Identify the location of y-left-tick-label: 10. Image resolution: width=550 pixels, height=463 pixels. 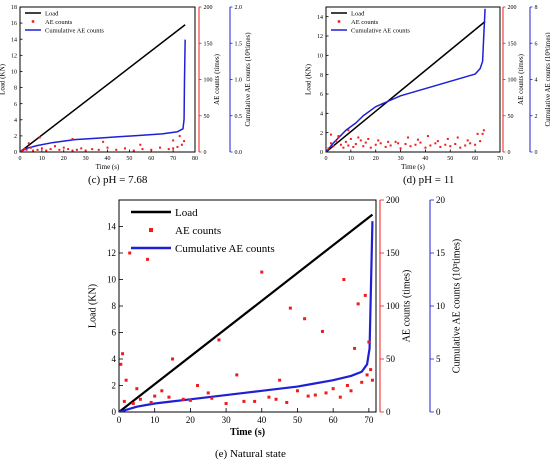
(112, 280).